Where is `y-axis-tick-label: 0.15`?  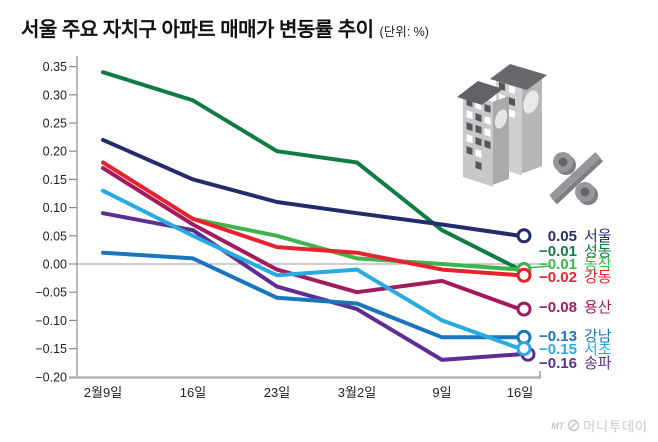 y-axis-tick-label: 0.15 is located at coordinates (55, 180).